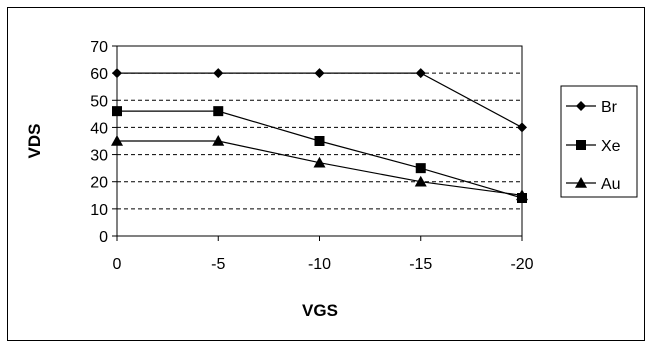 This screenshot has height=348, width=652. What do you see at coordinates (218, 264) in the screenshot?
I see `x-tick-label: -5` at bounding box center [218, 264].